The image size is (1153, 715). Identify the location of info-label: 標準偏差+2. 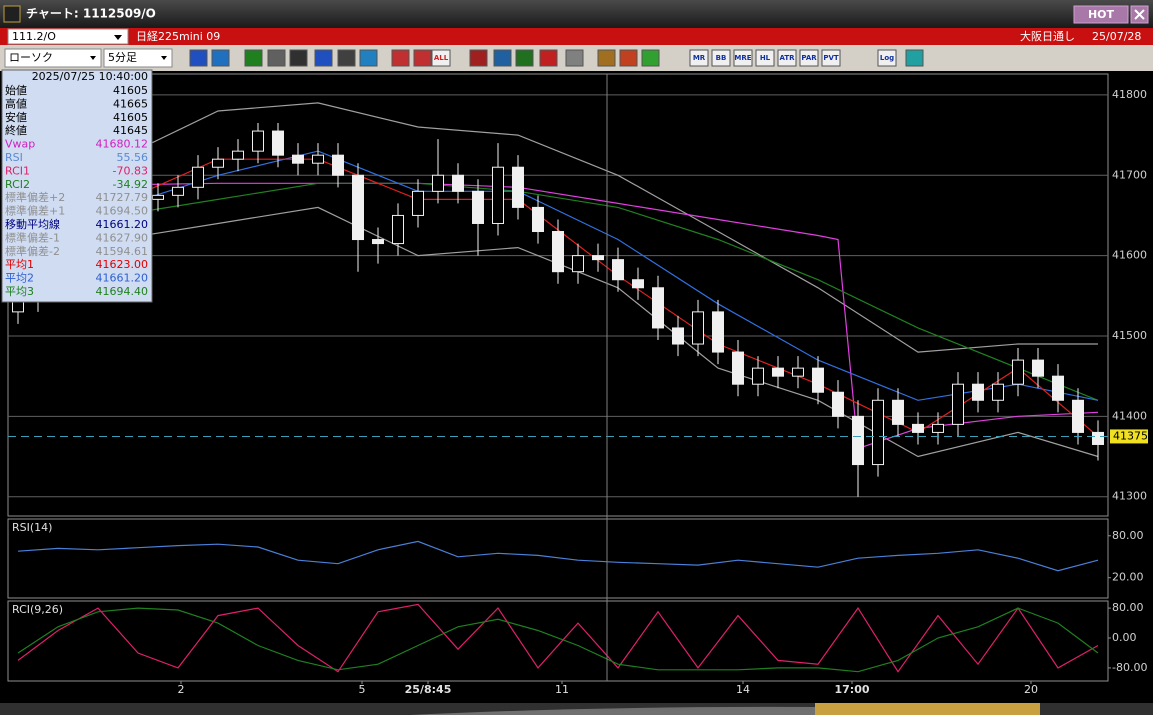
(35, 197).